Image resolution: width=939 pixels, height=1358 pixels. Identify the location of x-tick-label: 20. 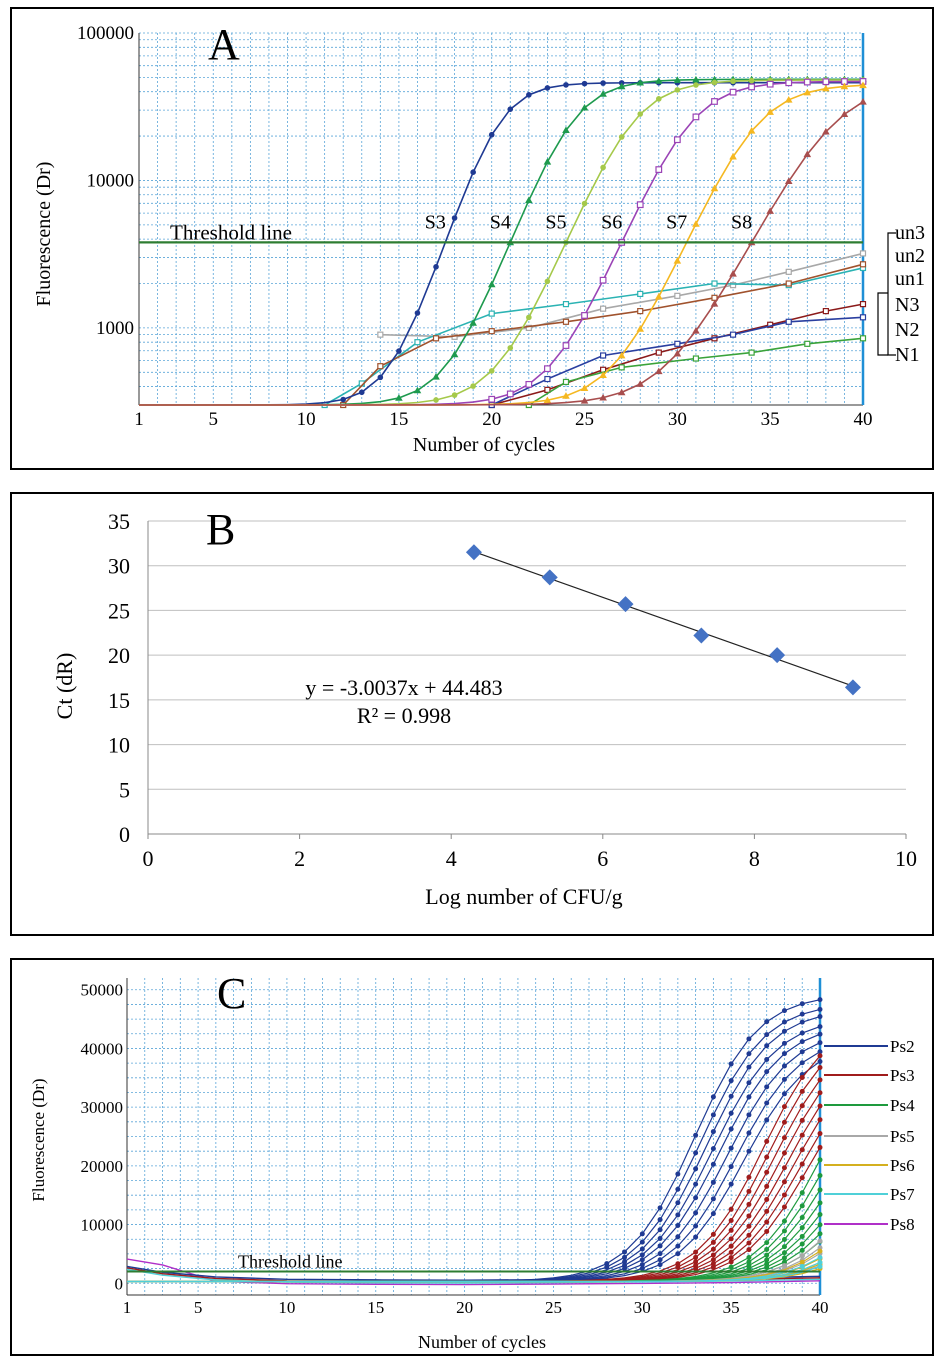
(464, 1307).